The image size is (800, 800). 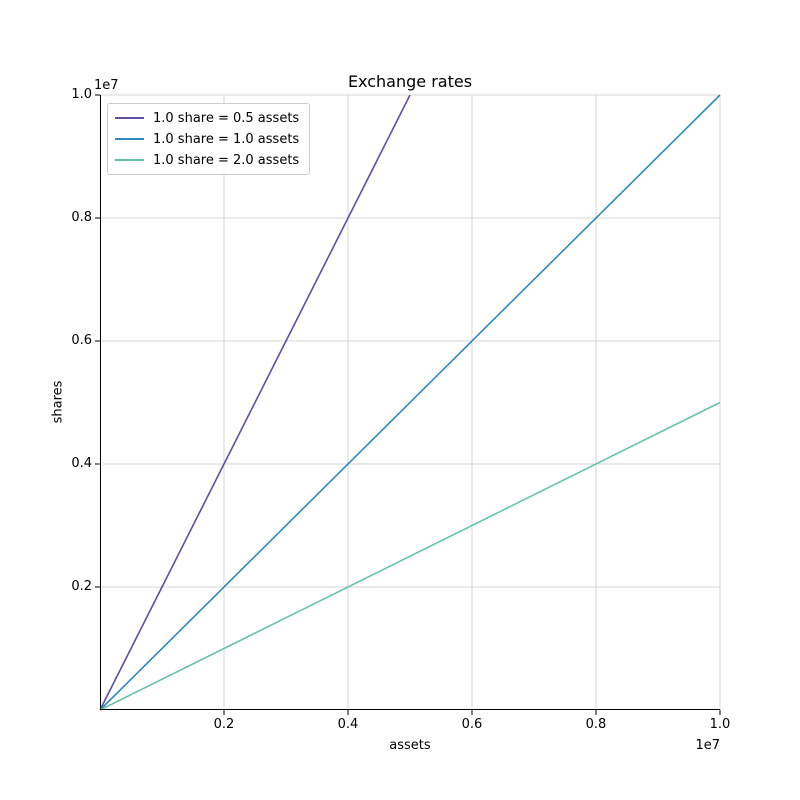 What do you see at coordinates (410, 81) in the screenshot?
I see `chart-title: Exchange rates` at bounding box center [410, 81].